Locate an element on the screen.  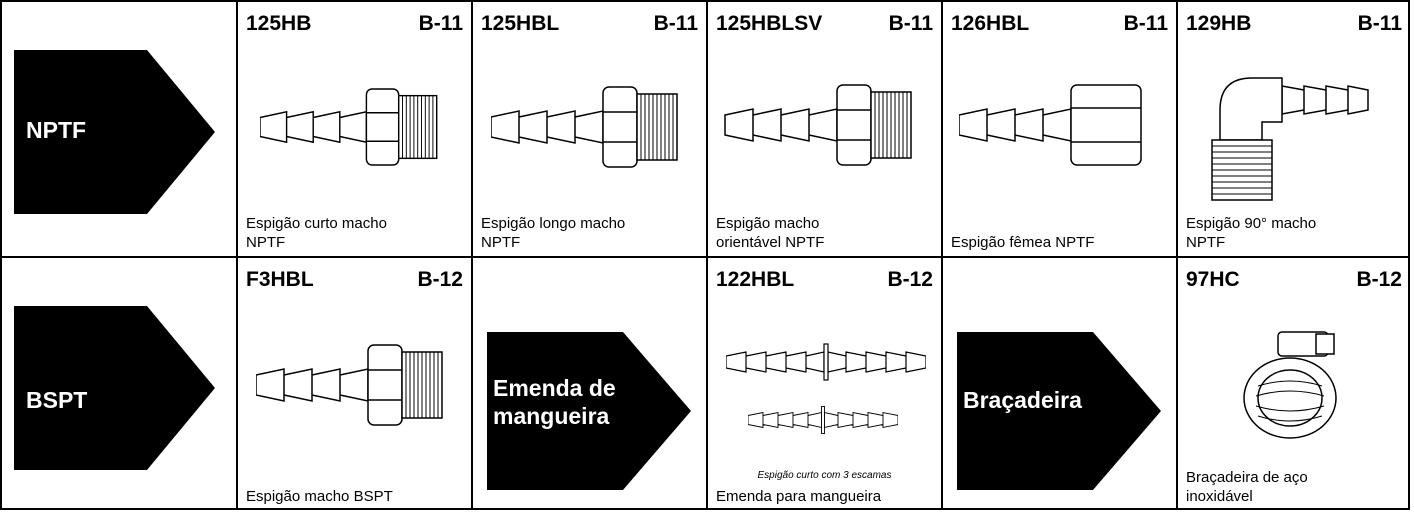
caption-line: Emenda para mangueira is located at coordinates (799, 496).